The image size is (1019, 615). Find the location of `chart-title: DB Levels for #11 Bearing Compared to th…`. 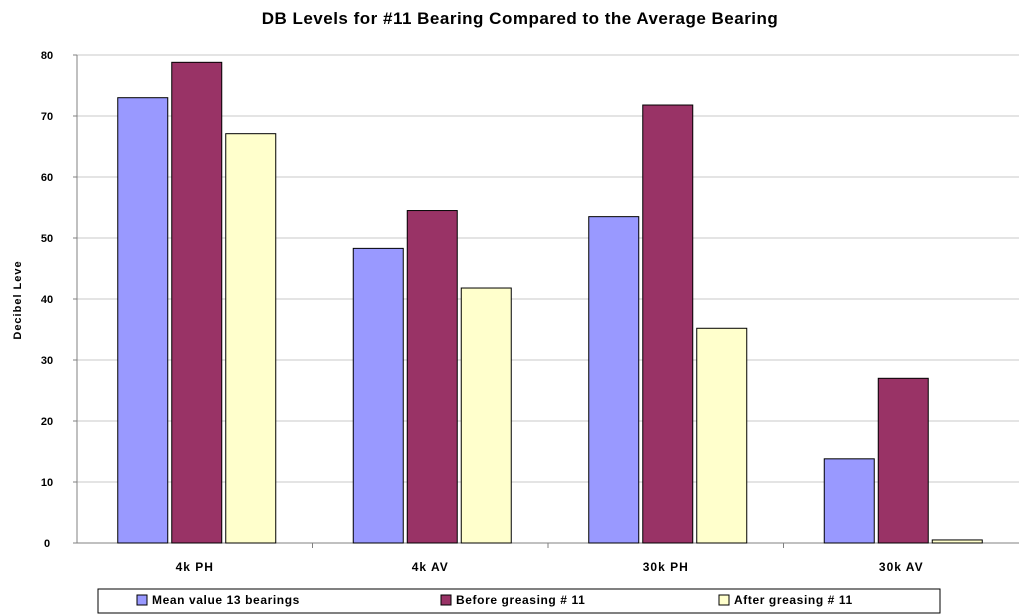

chart-title: DB Levels for #11 Bearing Compared to th… is located at coordinates (520, 18).